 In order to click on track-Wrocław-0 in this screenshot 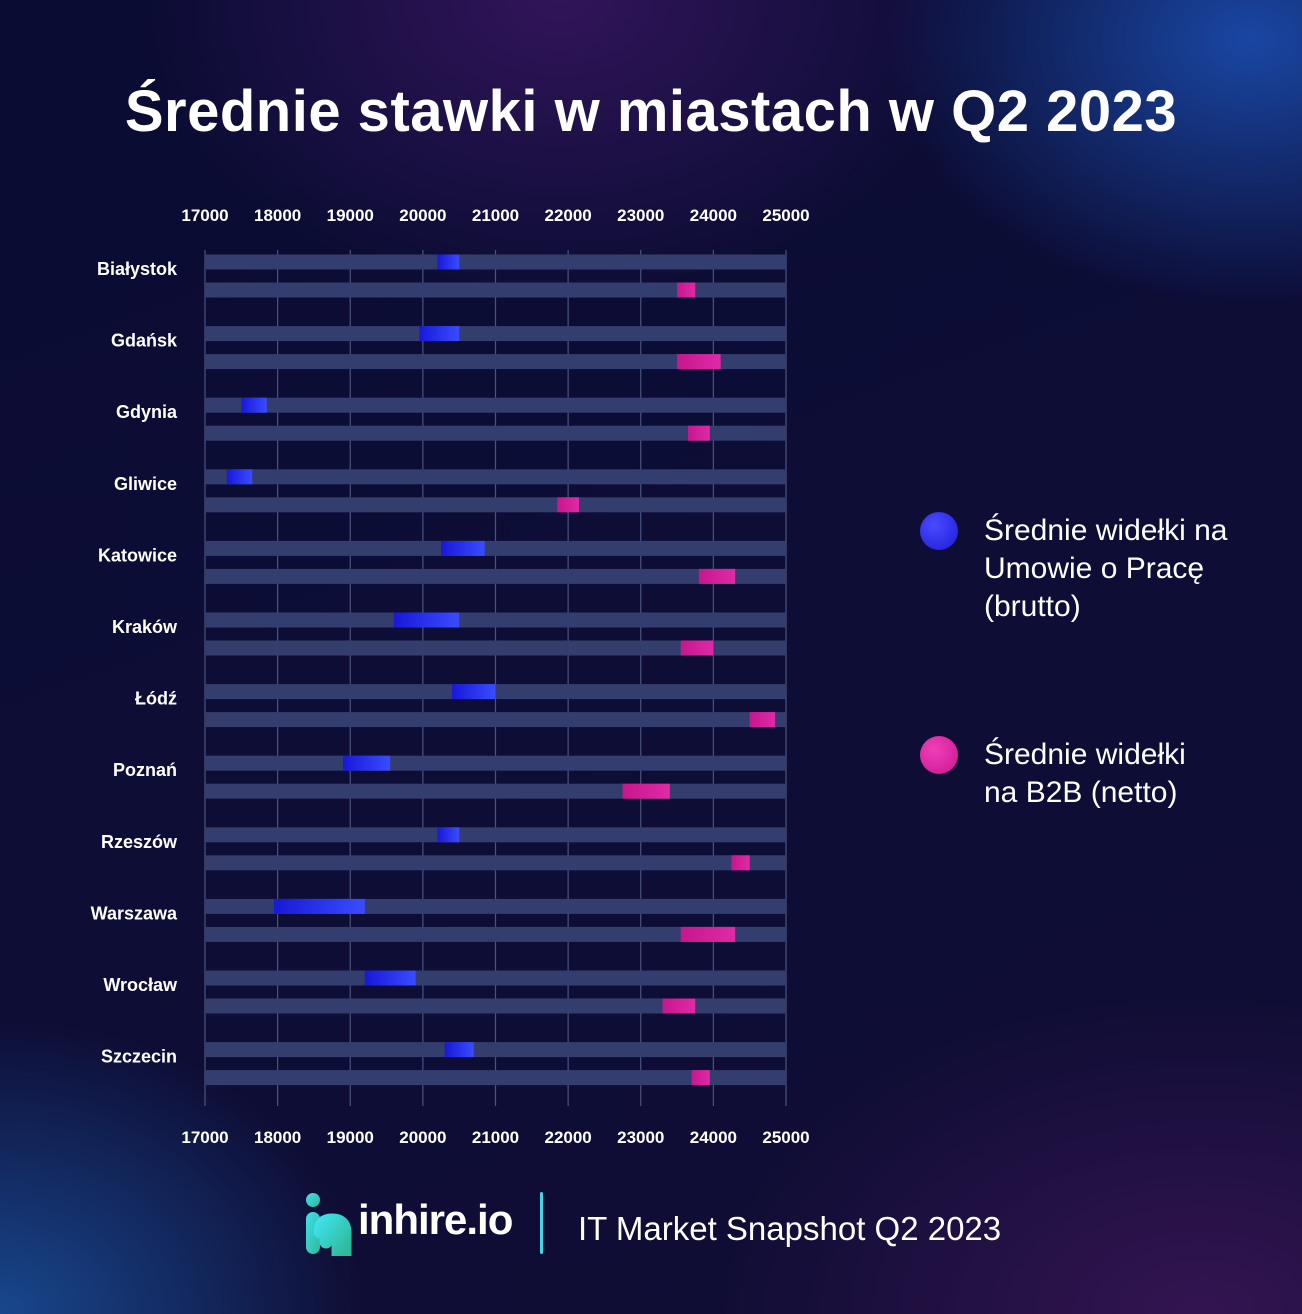, I will do `click(495, 978)`.